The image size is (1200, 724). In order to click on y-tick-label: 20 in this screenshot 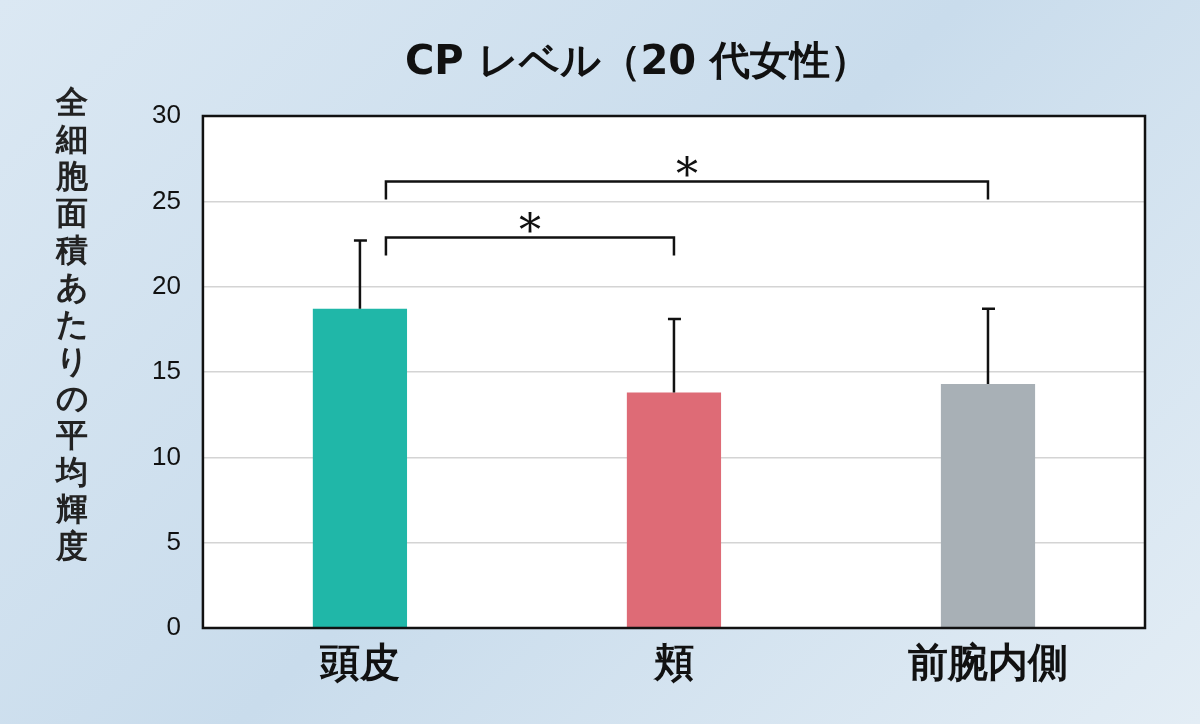, I will do `click(166, 284)`.